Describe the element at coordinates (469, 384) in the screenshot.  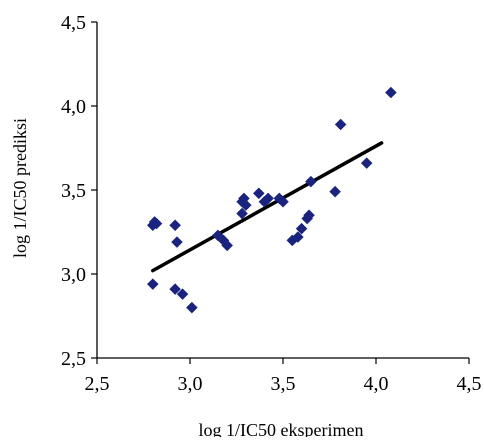
I see `x-tick-label: 4,5` at that location.